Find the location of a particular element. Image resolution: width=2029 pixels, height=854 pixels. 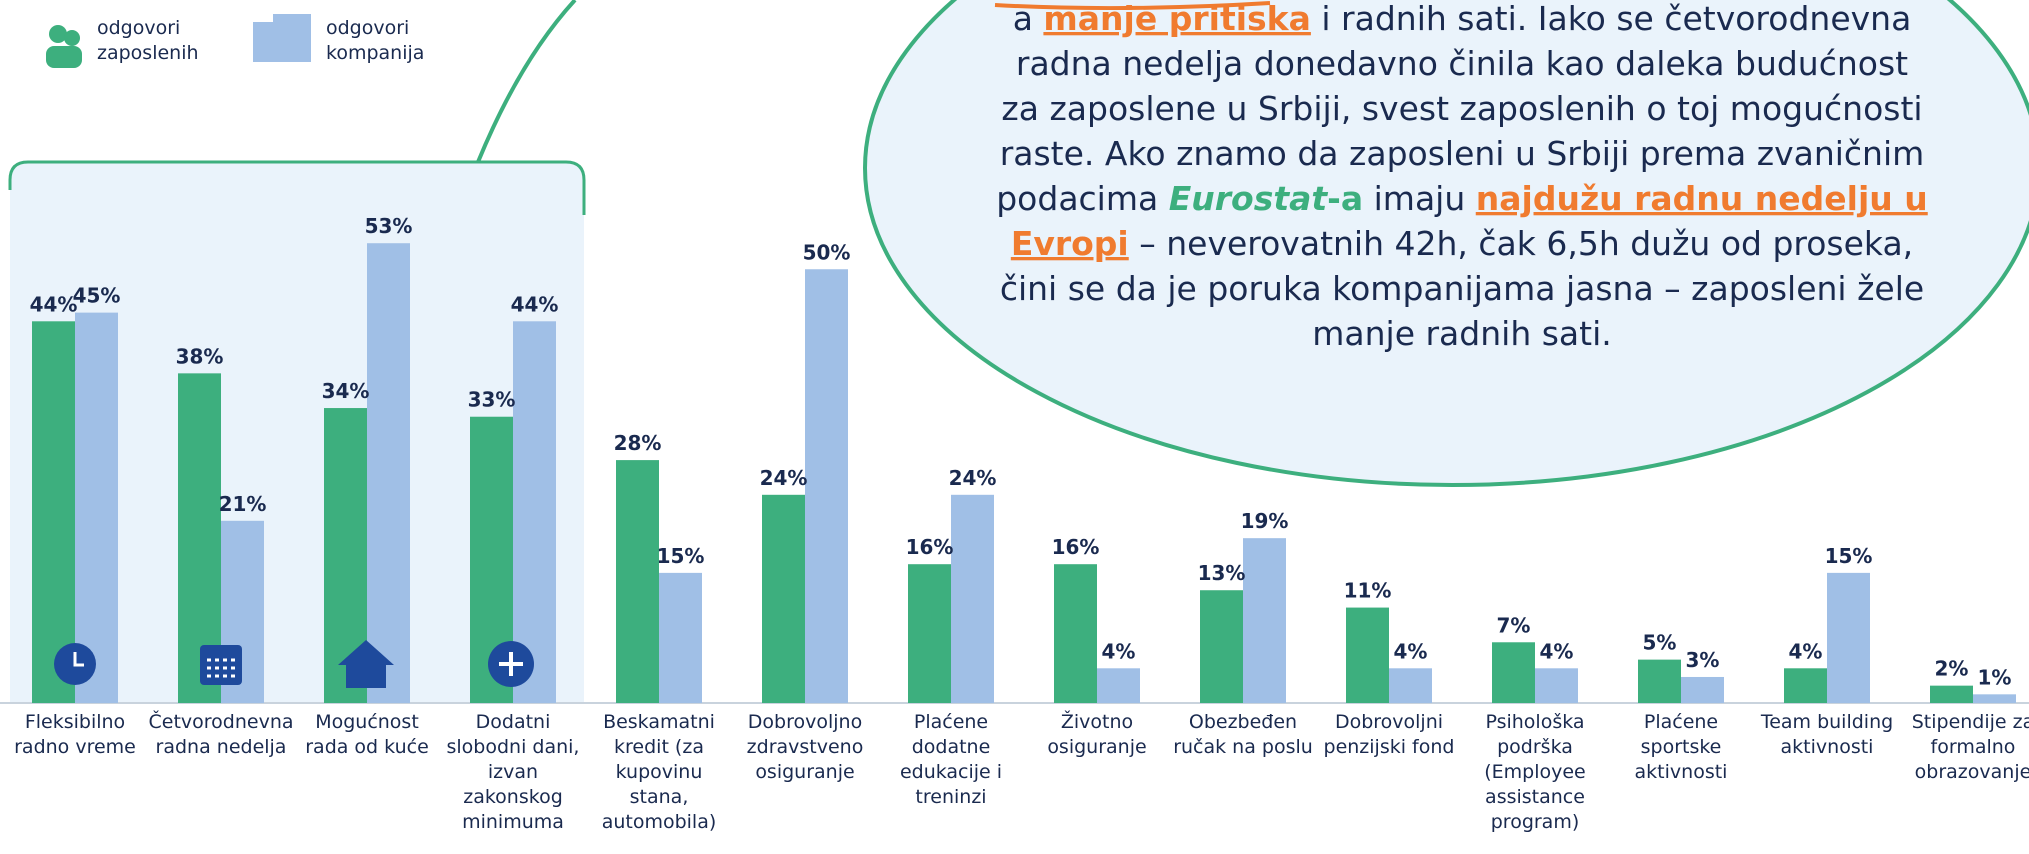

bubble-text-part: a is located at coordinates (1028, 19).